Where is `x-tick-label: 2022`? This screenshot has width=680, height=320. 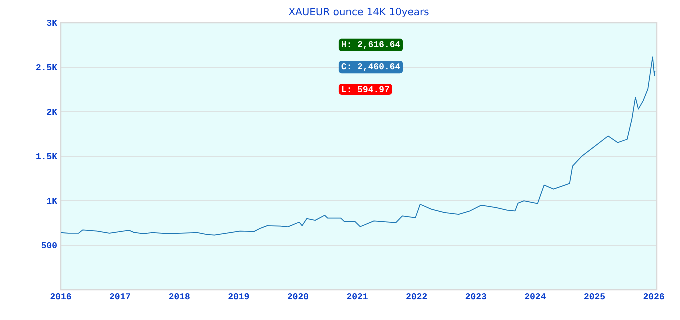
x-tick-label: 2022 is located at coordinates (417, 297).